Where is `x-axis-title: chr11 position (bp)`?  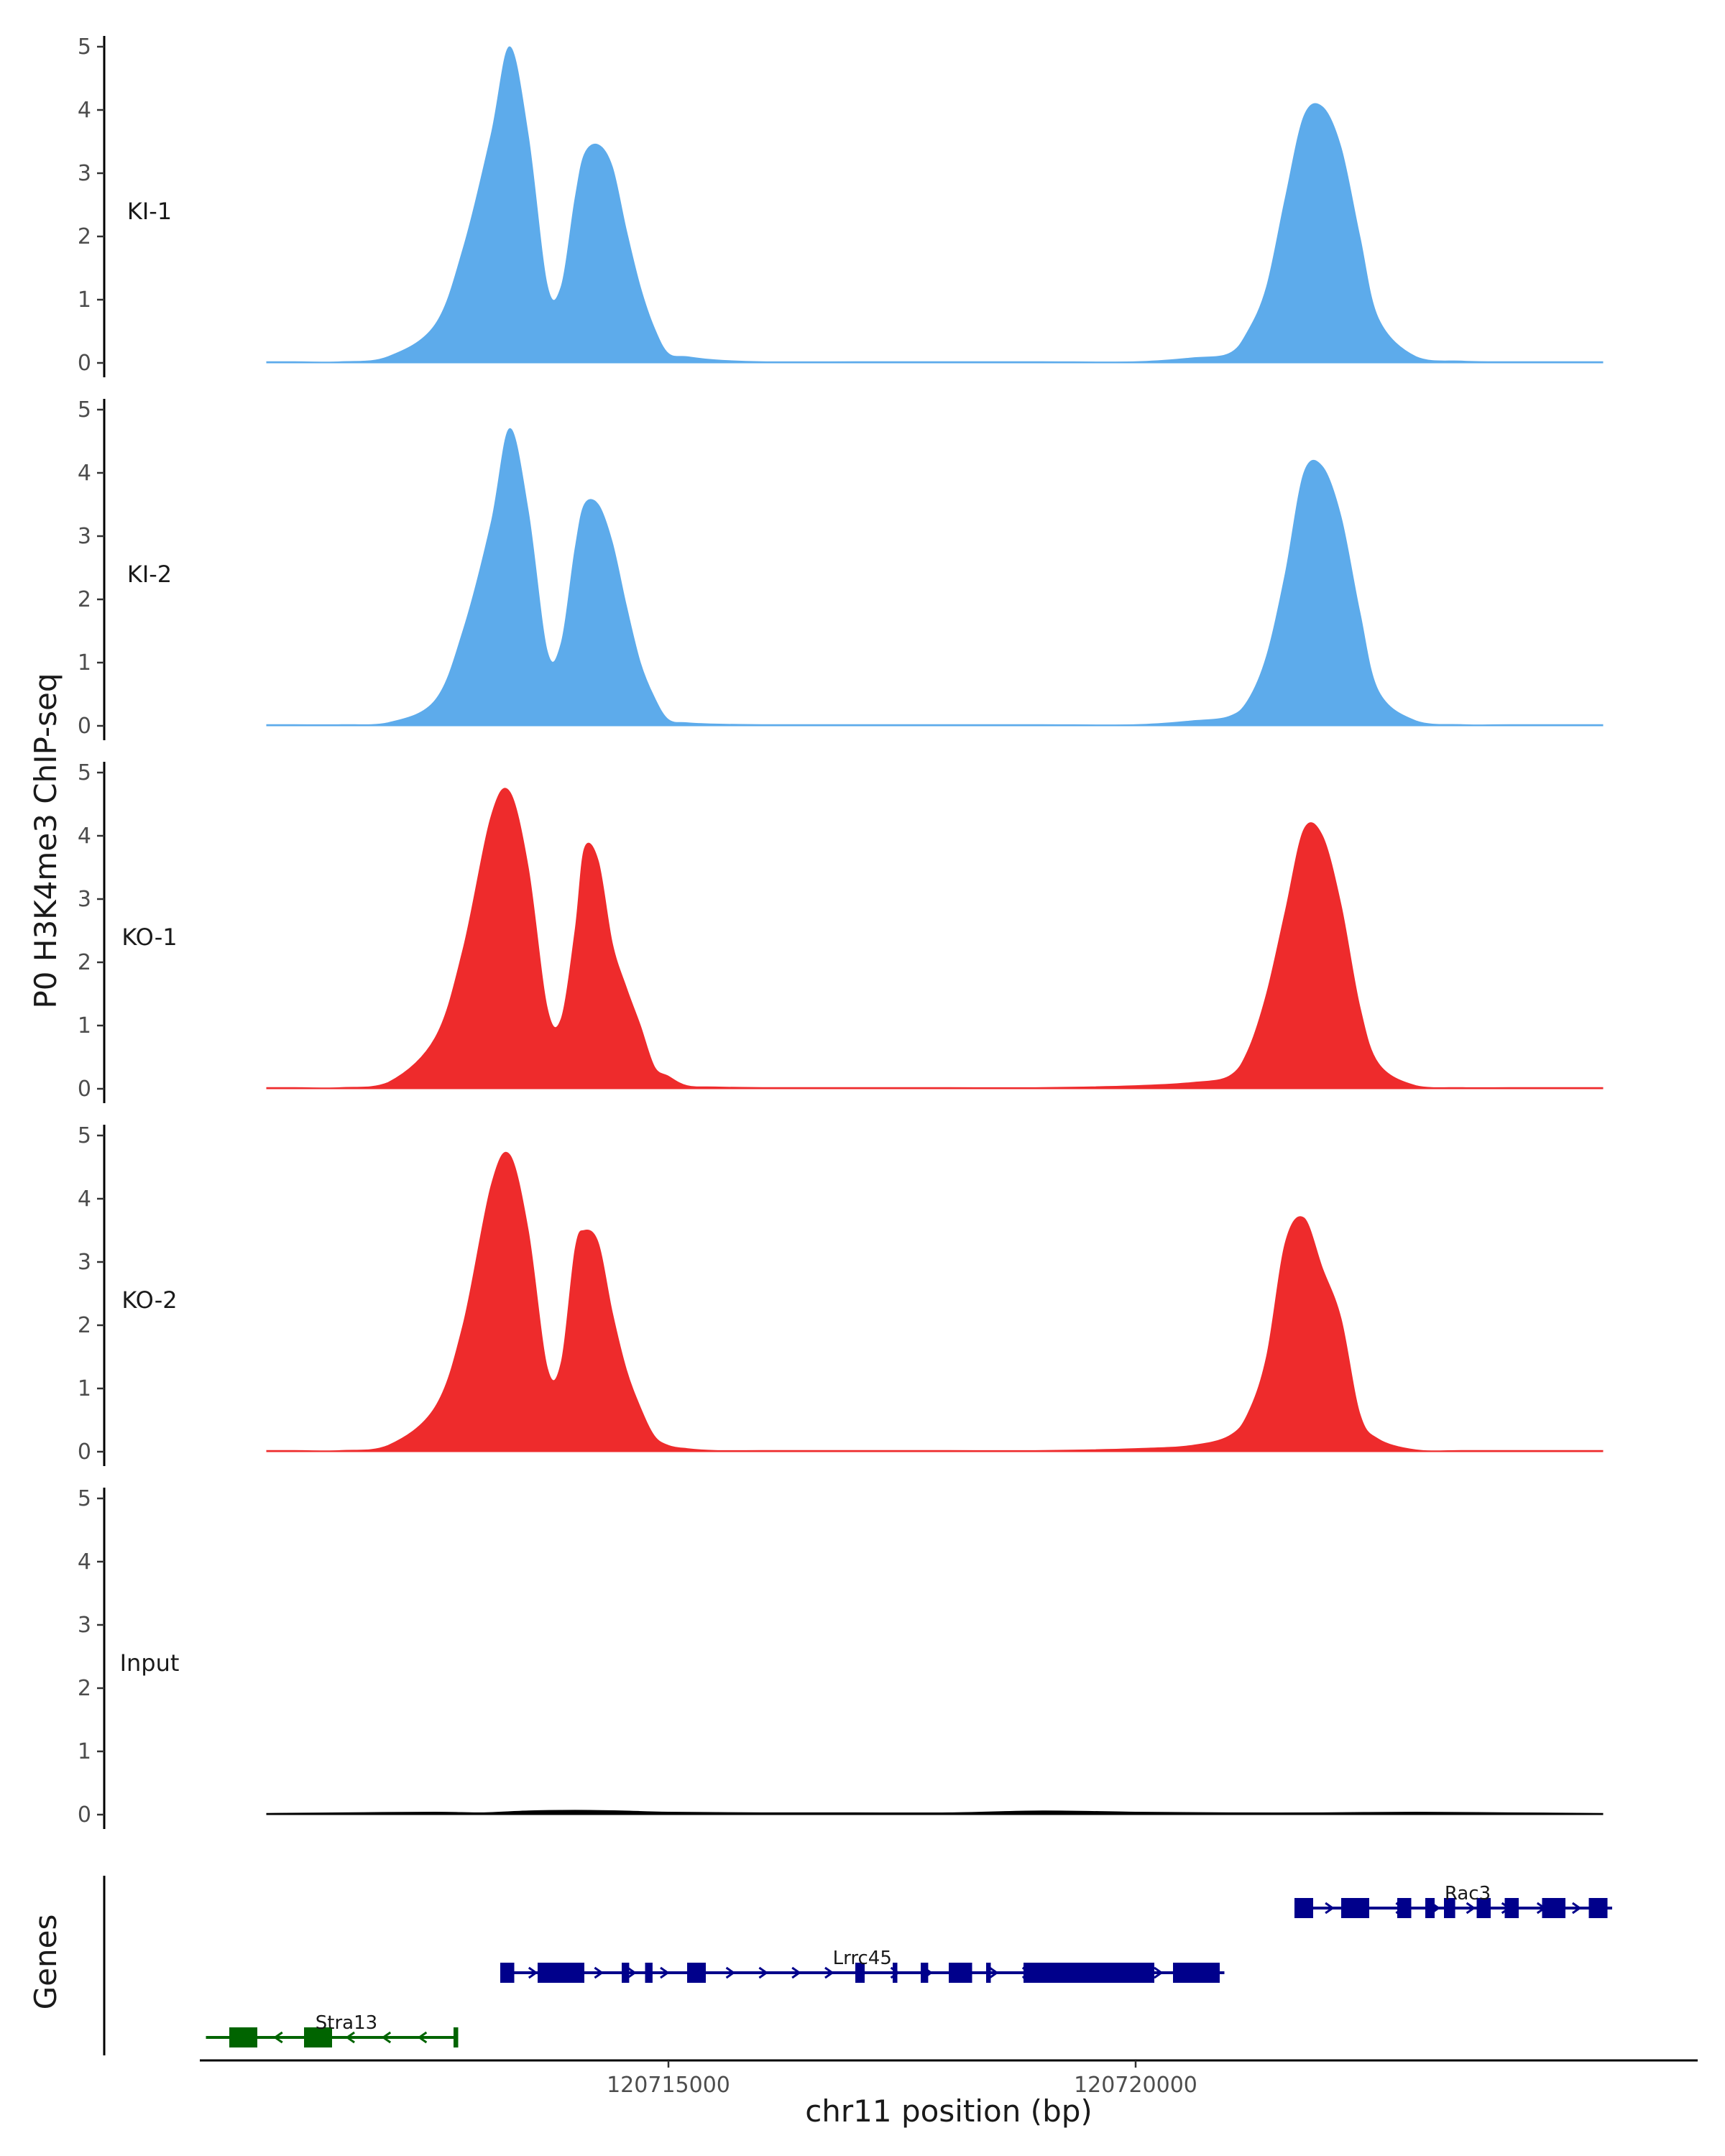 x-axis-title: chr11 position (bp) is located at coordinates (948, 2111).